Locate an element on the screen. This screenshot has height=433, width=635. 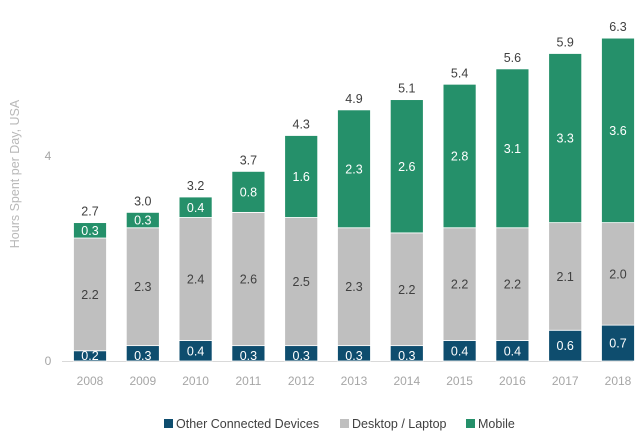
total-value-label: 4.3 is located at coordinates (301, 125).